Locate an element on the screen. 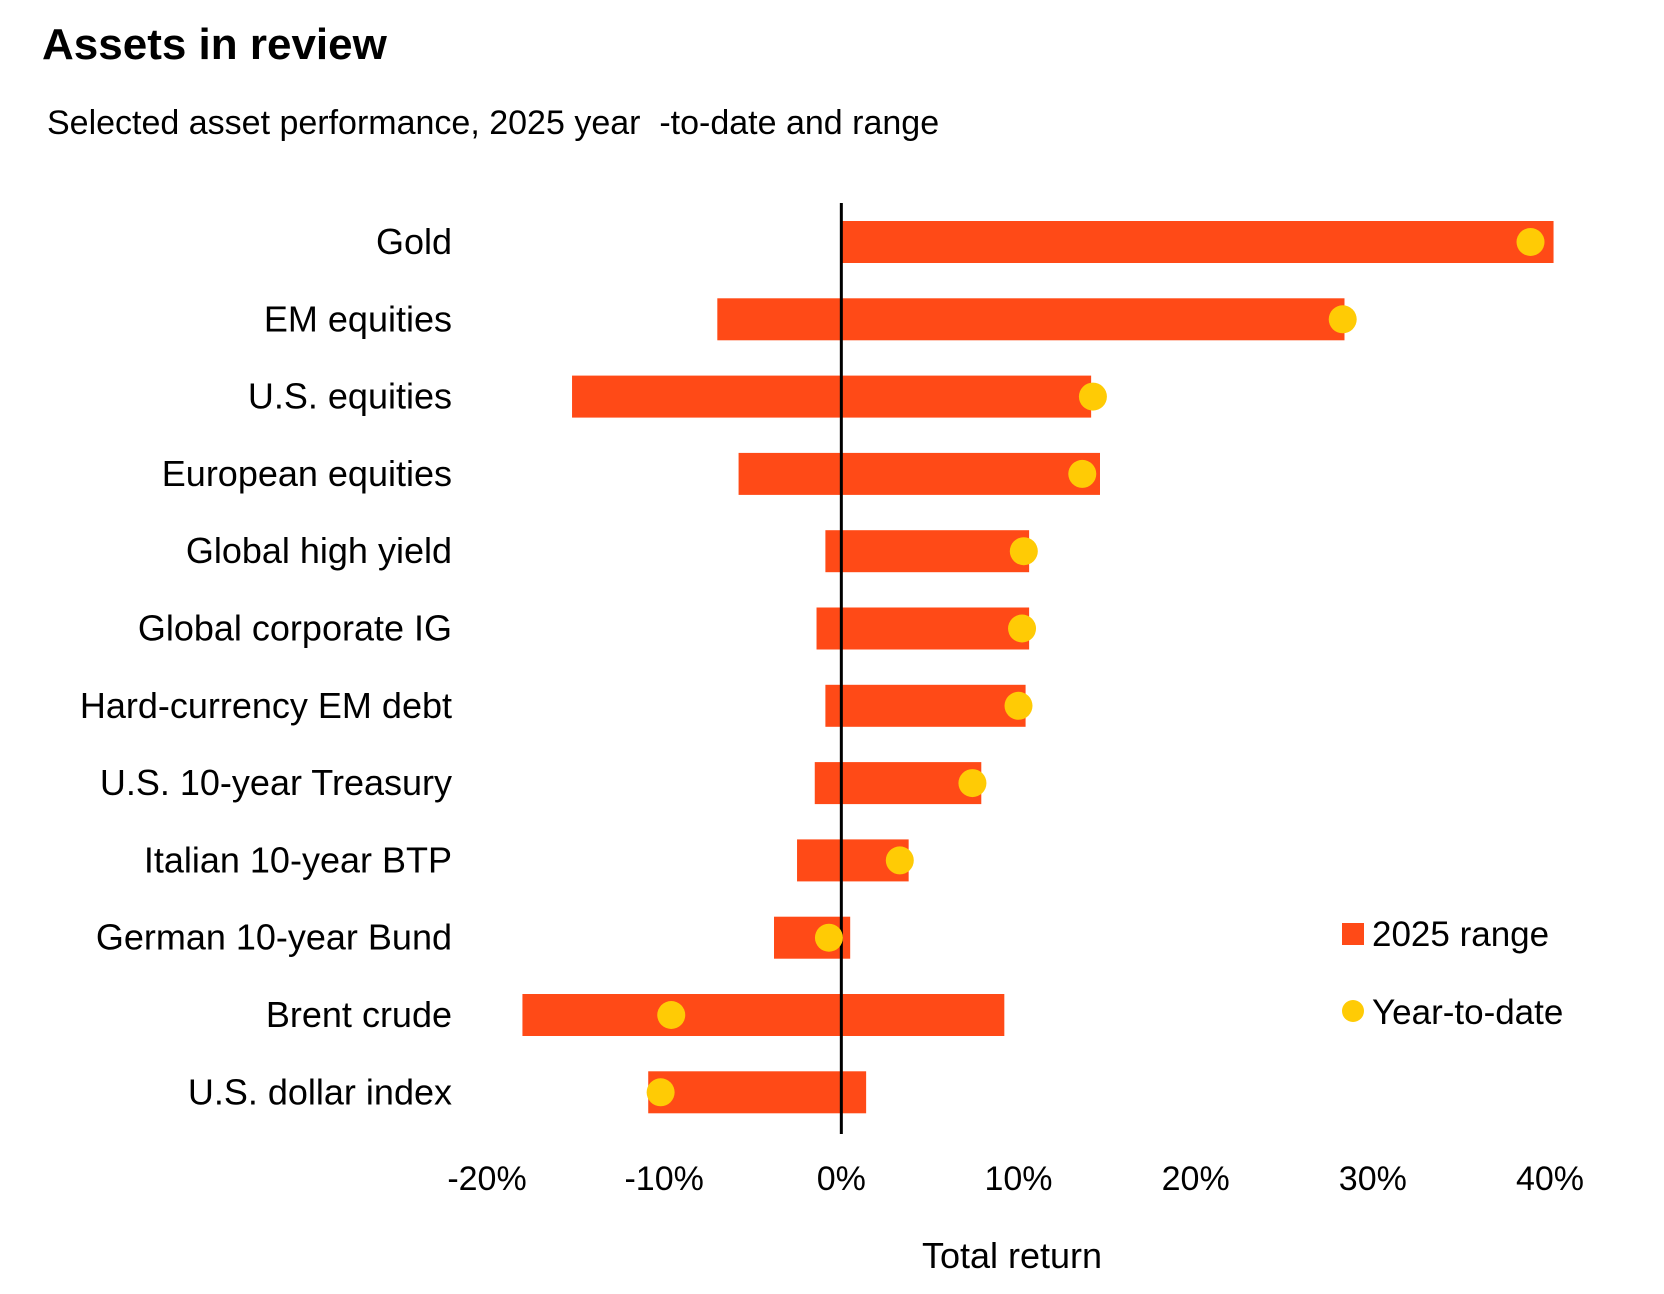 This screenshot has width=1664, height=1294. x-tick-label: 10% is located at coordinates (1018, 1179).